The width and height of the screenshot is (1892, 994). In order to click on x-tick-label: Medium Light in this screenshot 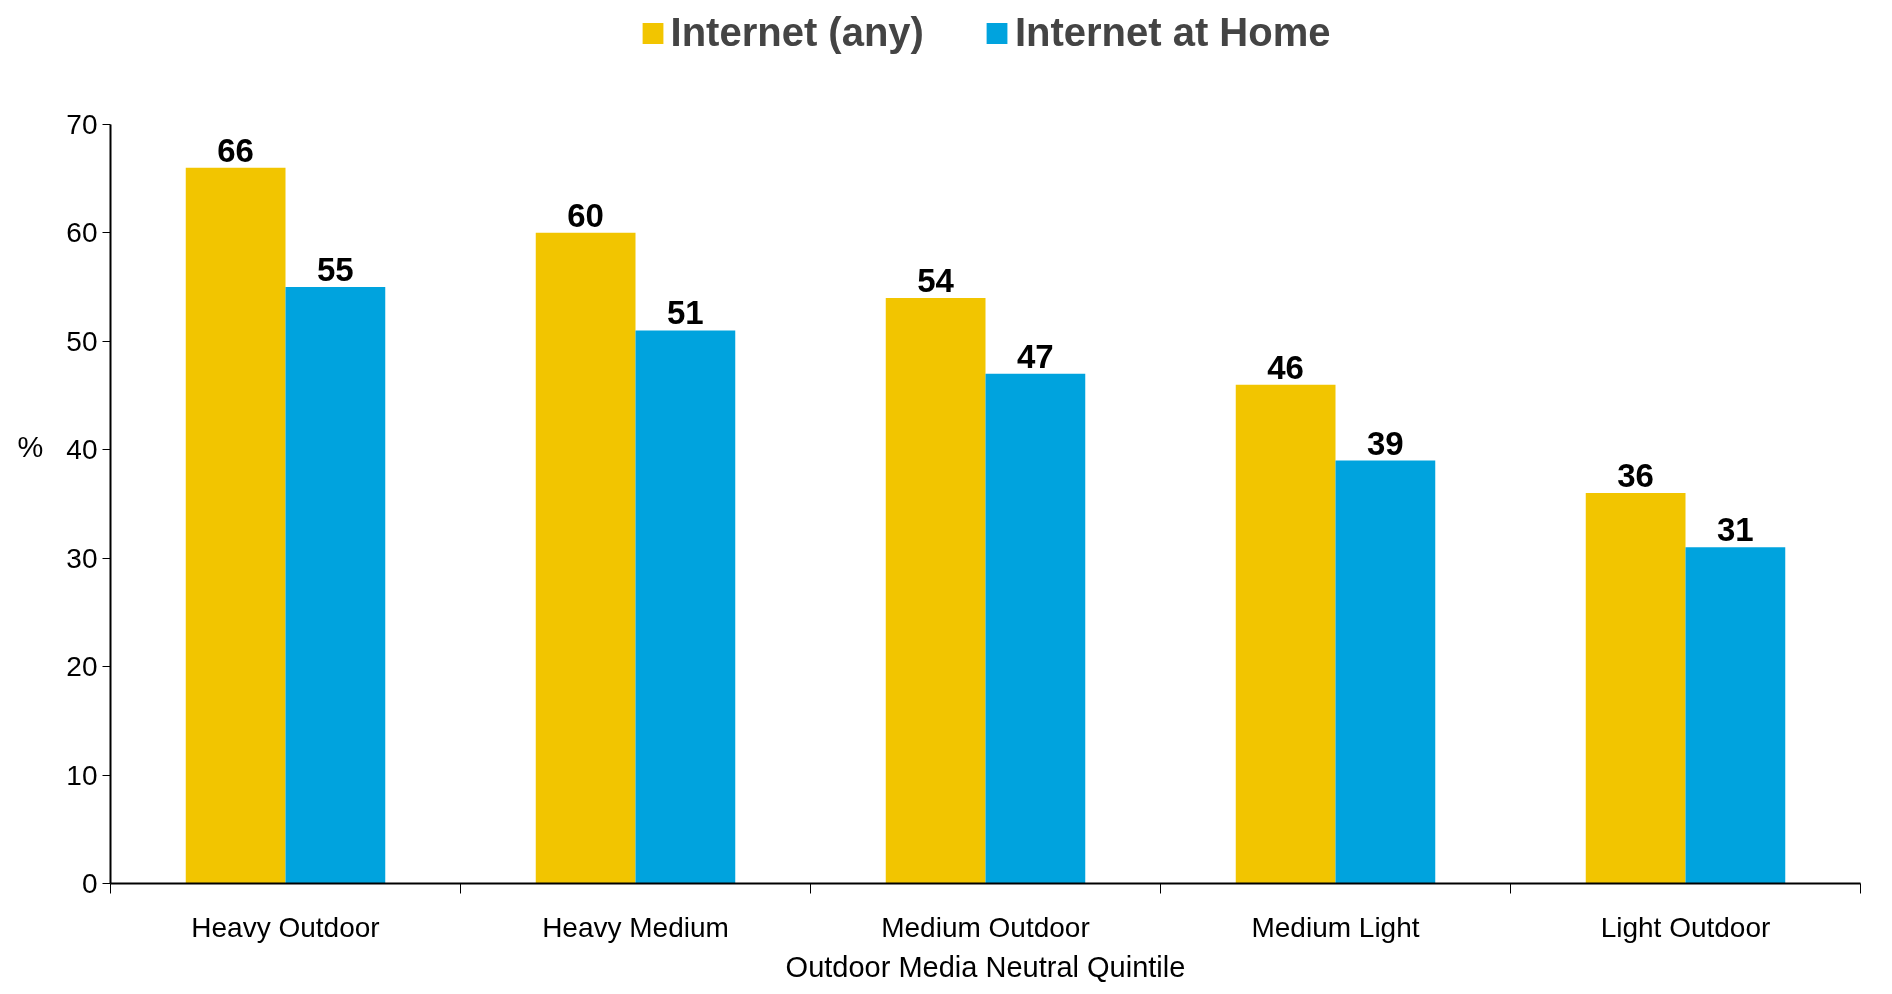, I will do `click(1335, 927)`.